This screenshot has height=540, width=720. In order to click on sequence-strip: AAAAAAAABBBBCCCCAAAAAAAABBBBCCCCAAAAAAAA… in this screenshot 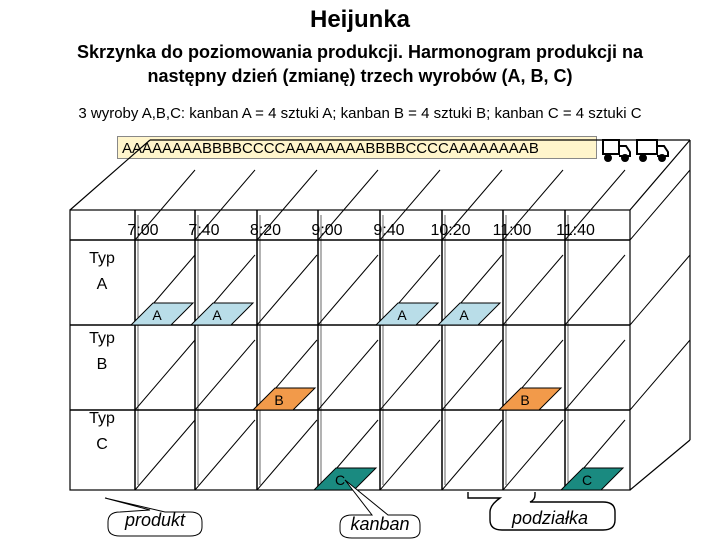, I will do `click(357, 147)`.